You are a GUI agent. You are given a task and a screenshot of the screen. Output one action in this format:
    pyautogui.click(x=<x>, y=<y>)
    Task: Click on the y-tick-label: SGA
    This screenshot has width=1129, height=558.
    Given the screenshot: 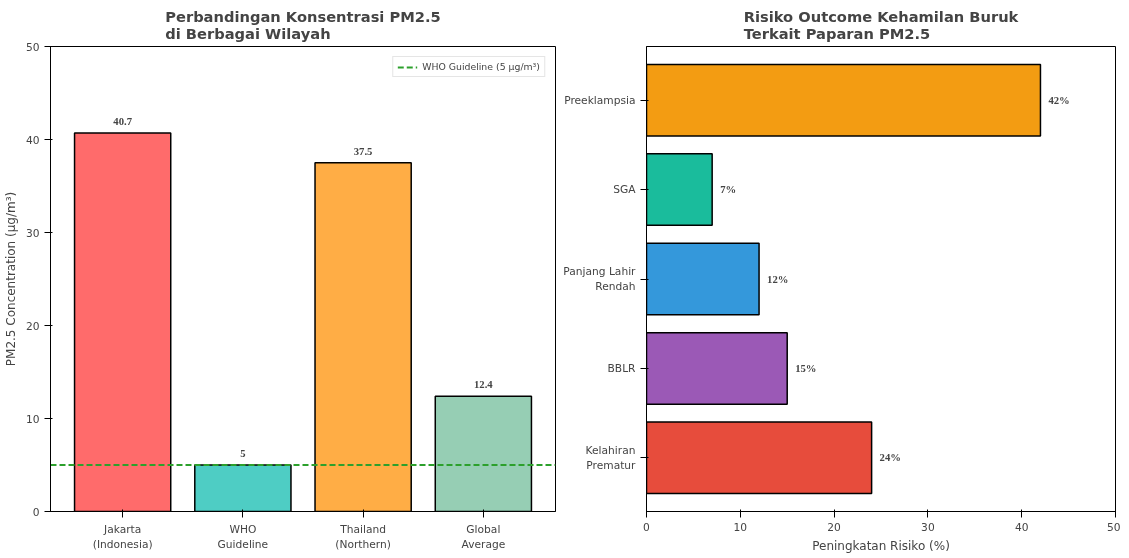 What is the action you would take?
    pyautogui.click(x=625, y=190)
    